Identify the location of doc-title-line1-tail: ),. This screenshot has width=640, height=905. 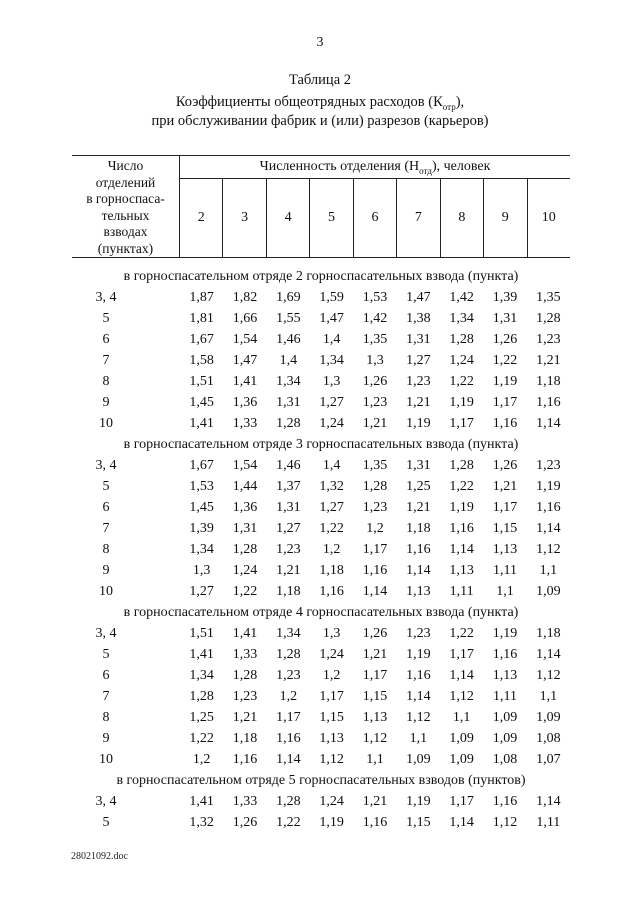
(460, 102).